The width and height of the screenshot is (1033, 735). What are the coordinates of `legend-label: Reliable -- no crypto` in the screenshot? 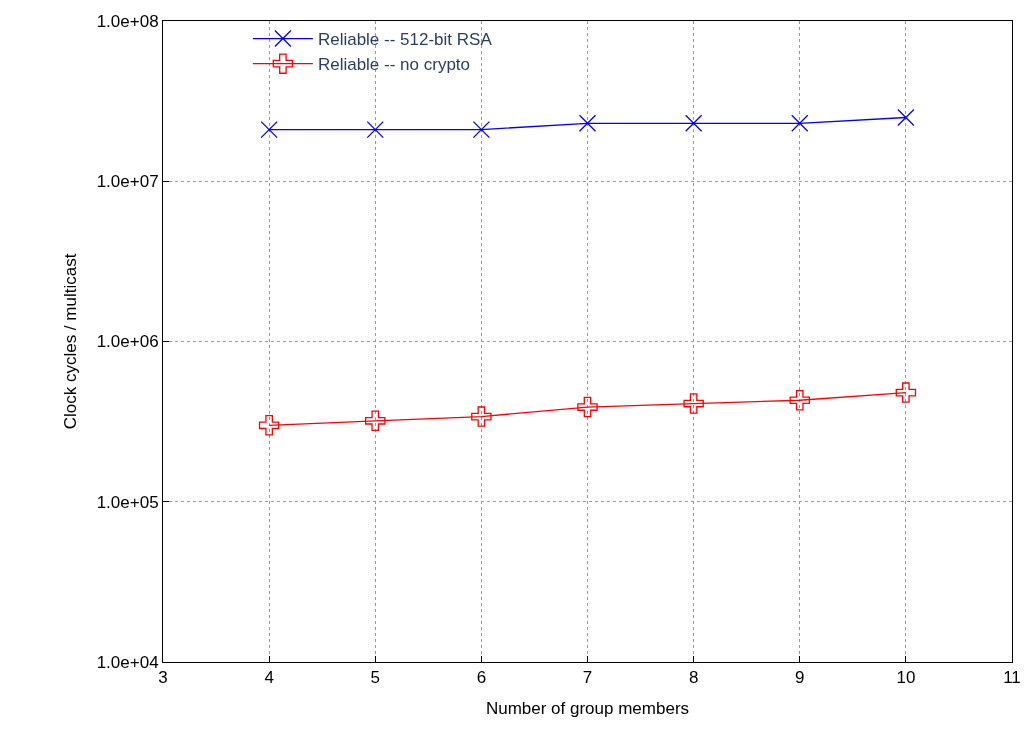 It's located at (394, 65).